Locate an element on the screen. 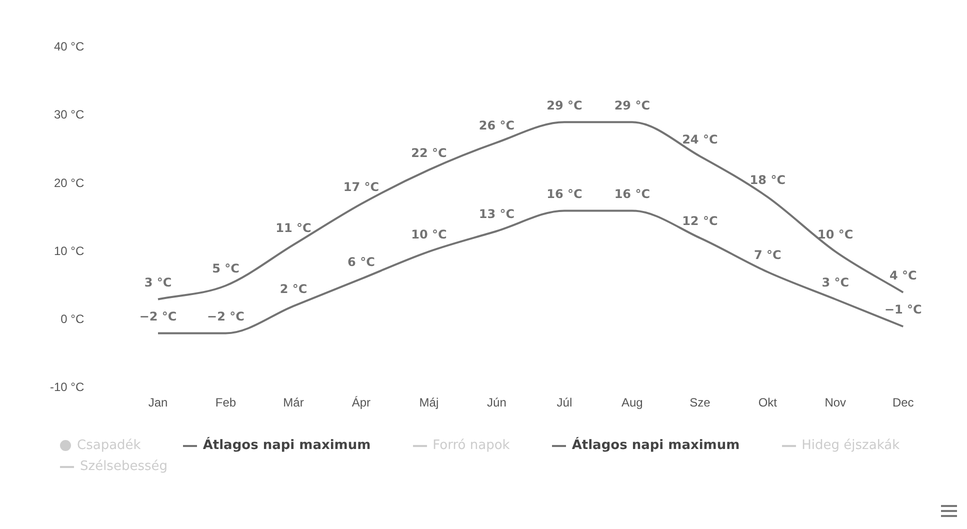 This screenshot has height=529, width=967. x-tick-label: Júl is located at coordinates (564, 402).